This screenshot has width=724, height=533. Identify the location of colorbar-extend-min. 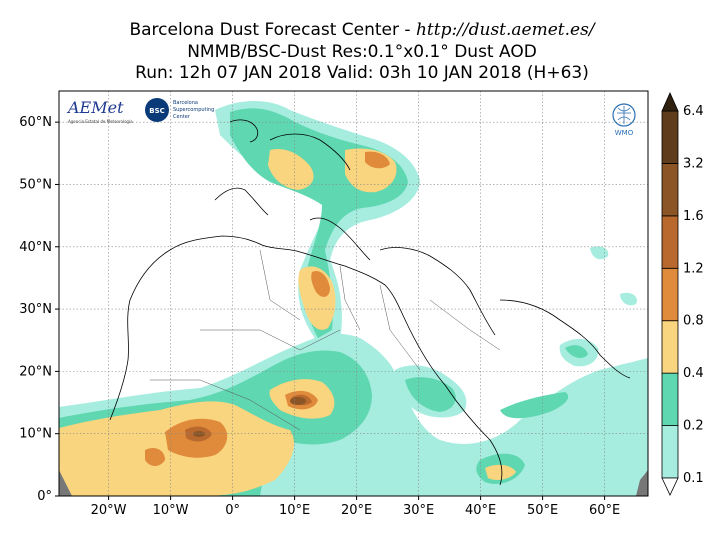
(670, 486).